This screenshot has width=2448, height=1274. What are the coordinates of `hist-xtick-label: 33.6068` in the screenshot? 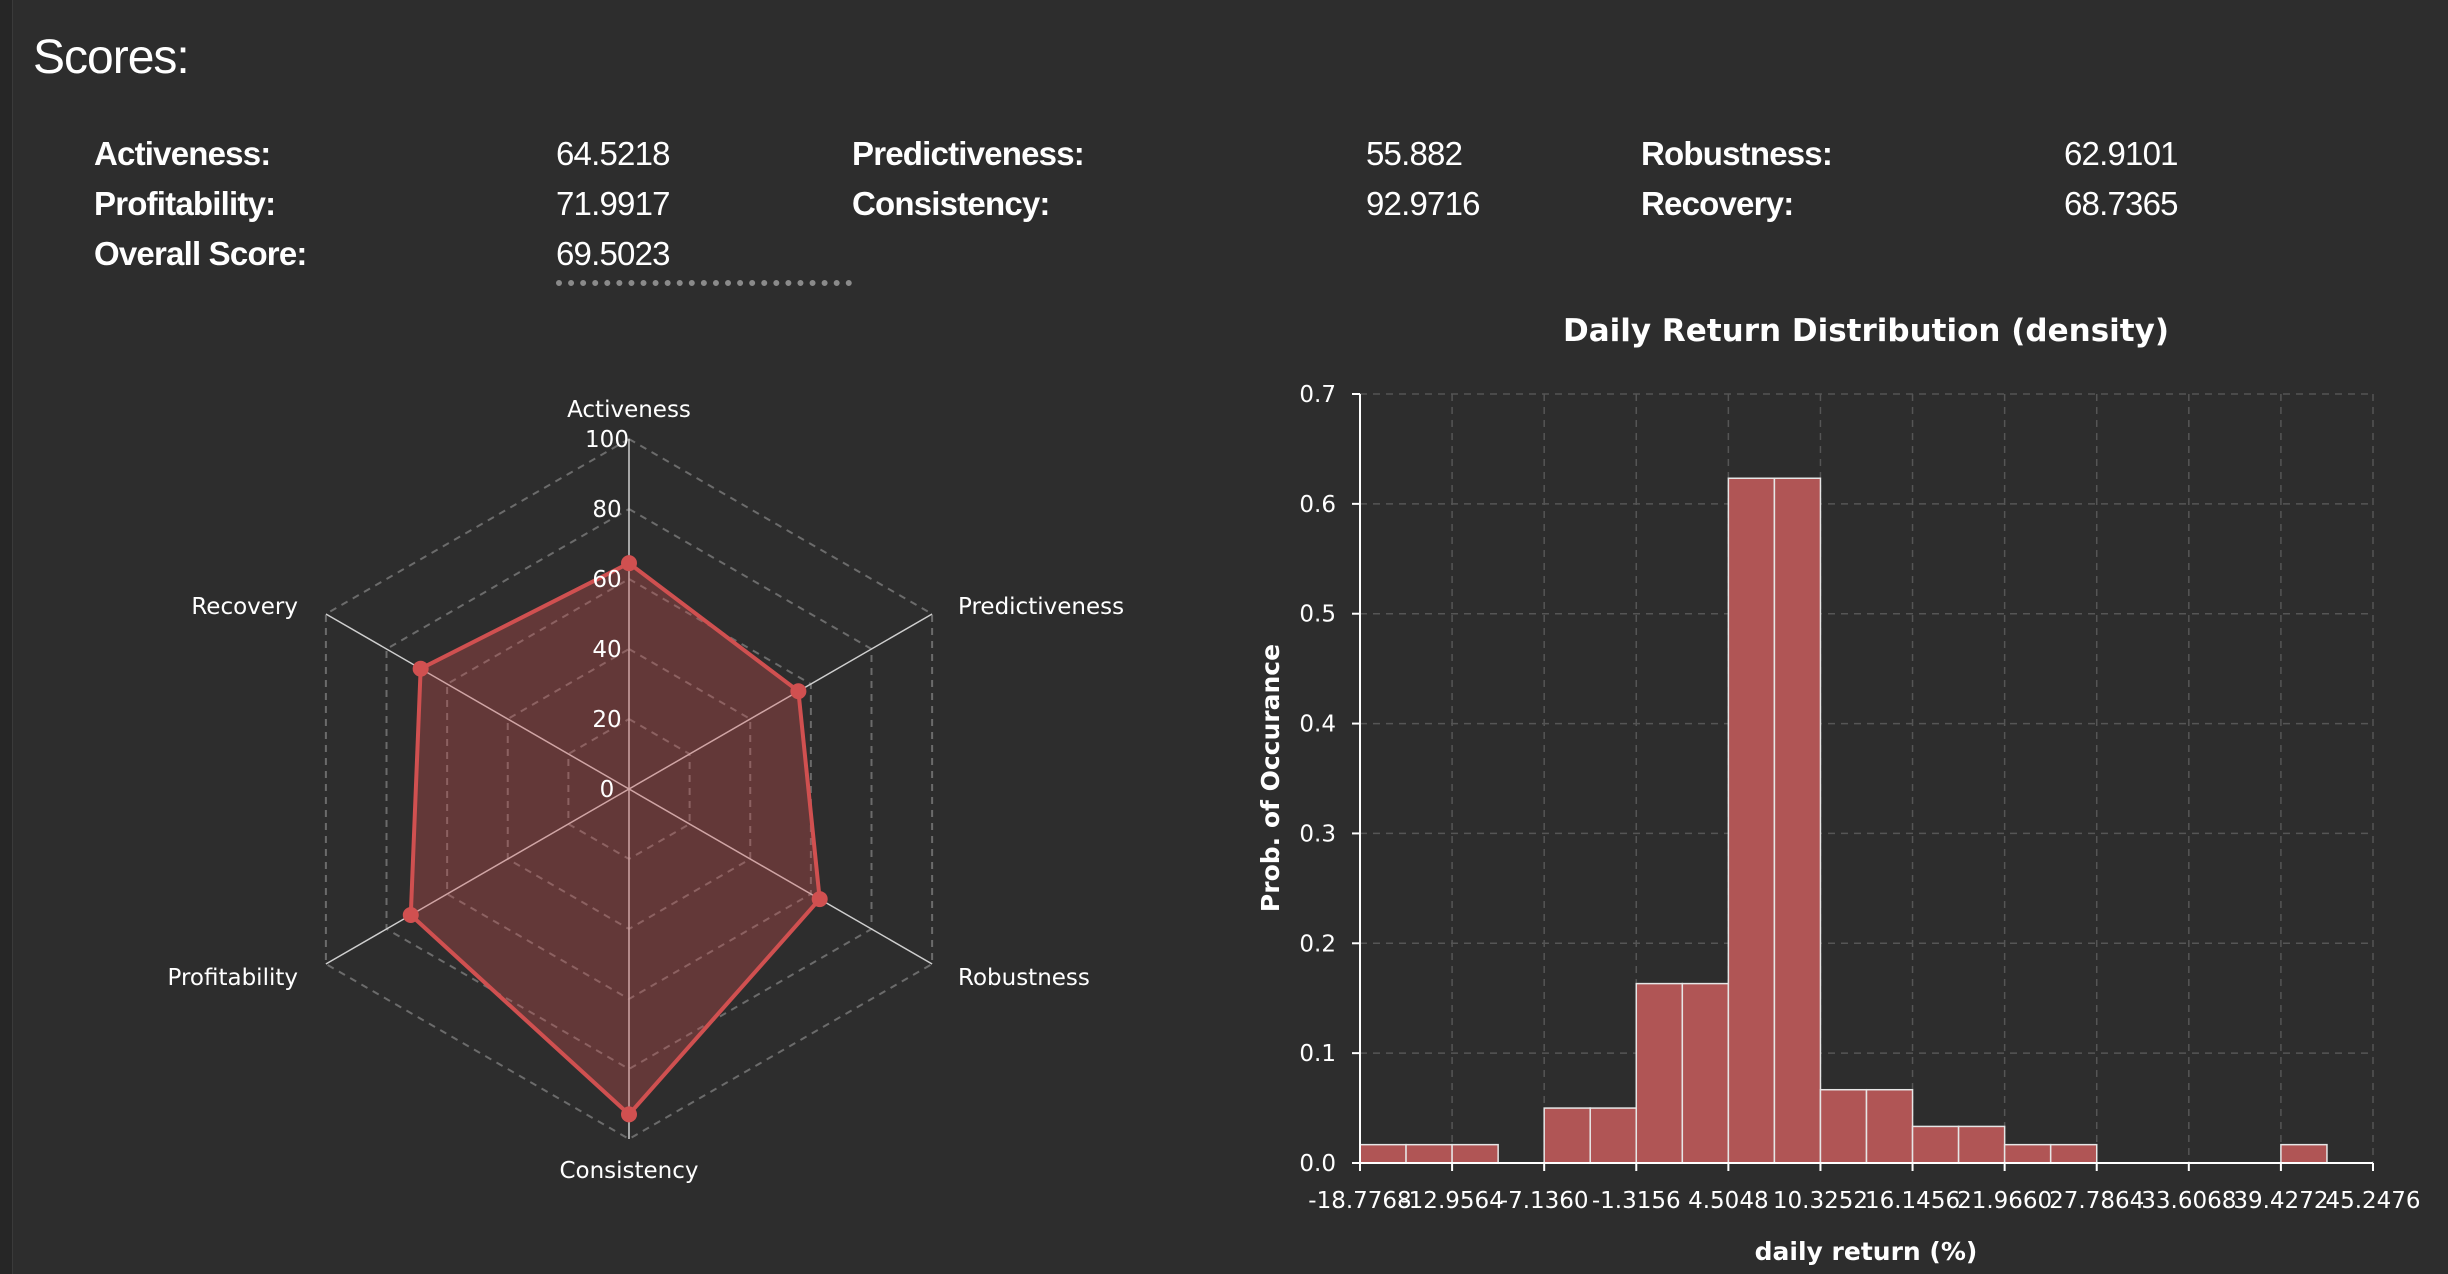 It's located at (2188, 1201).